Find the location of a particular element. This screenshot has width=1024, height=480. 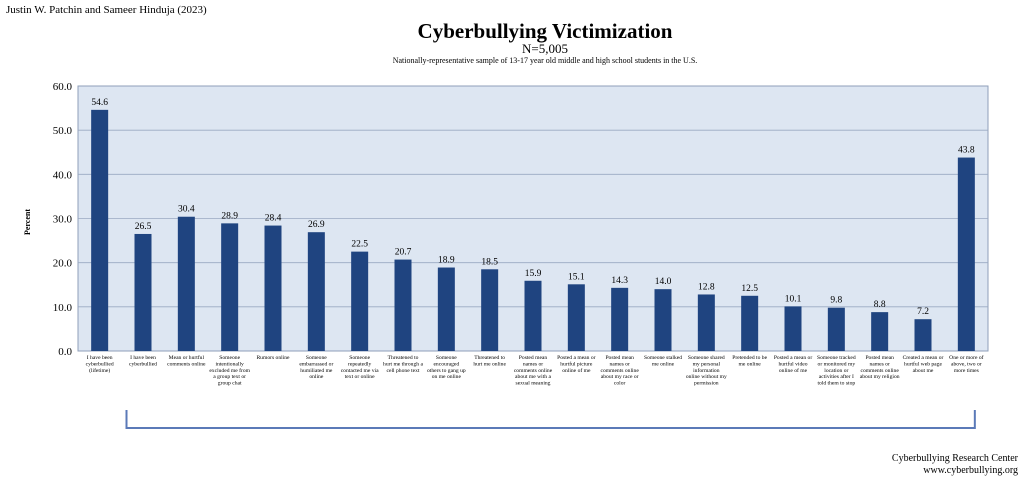

y-tick-label: 30.0 is located at coordinates (63, 220).